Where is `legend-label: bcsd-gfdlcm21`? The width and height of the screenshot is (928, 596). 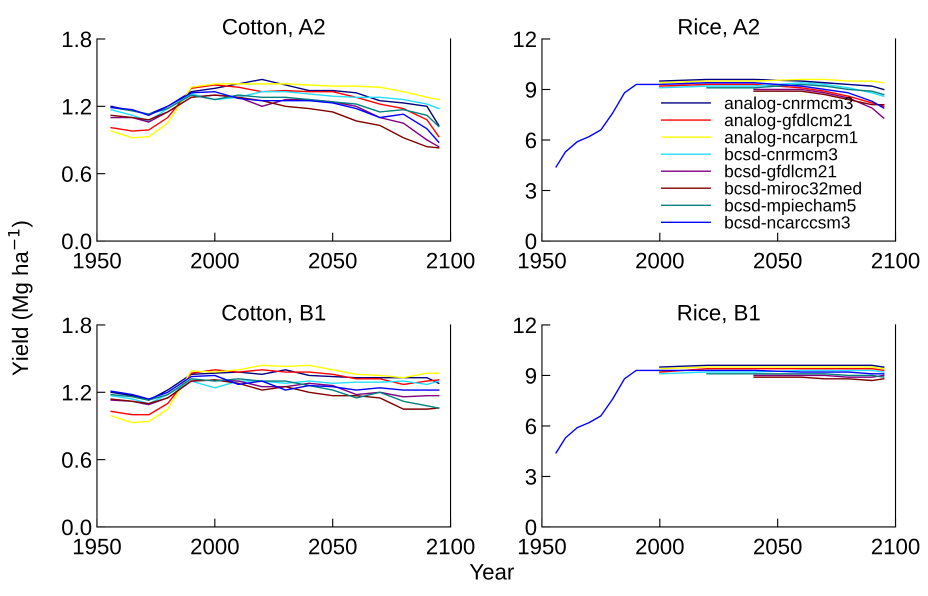 legend-label: bcsd-gfdlcm21 is located at coordinates (780, 172).